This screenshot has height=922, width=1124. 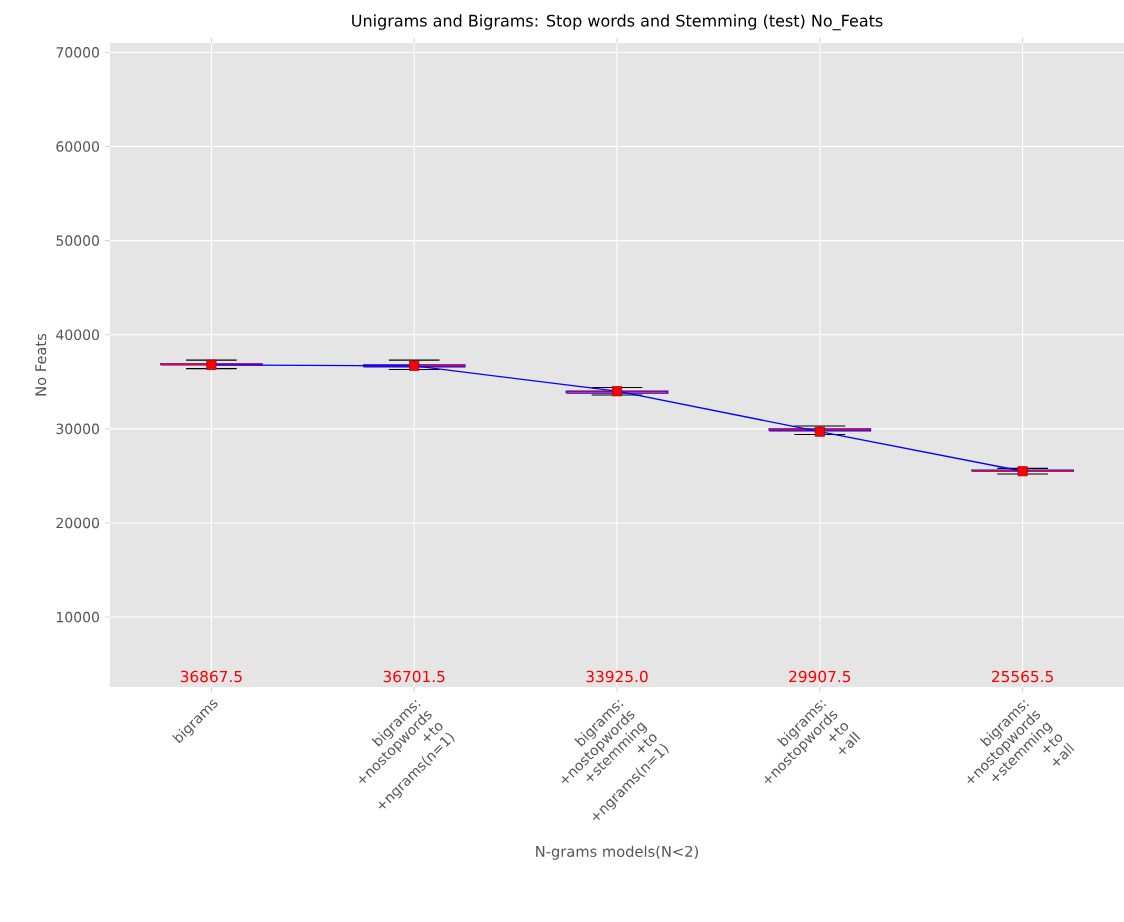 I want to click on y-tick-label: 20000, so click(x=78, y=523).